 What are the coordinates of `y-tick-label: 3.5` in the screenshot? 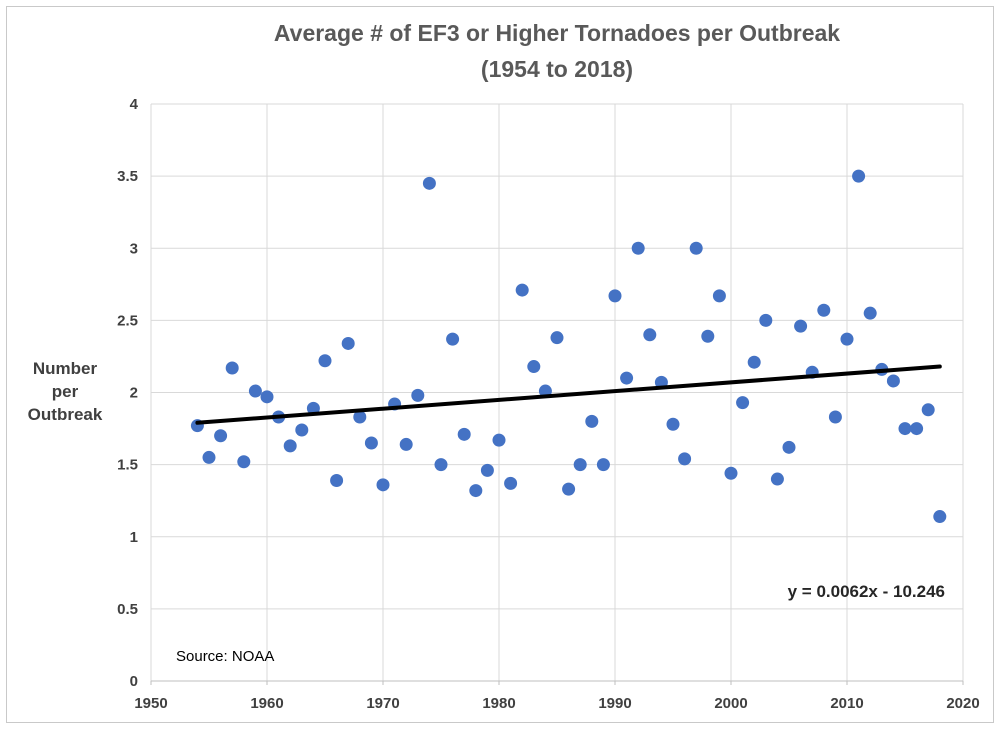 It's located at (127, 176).